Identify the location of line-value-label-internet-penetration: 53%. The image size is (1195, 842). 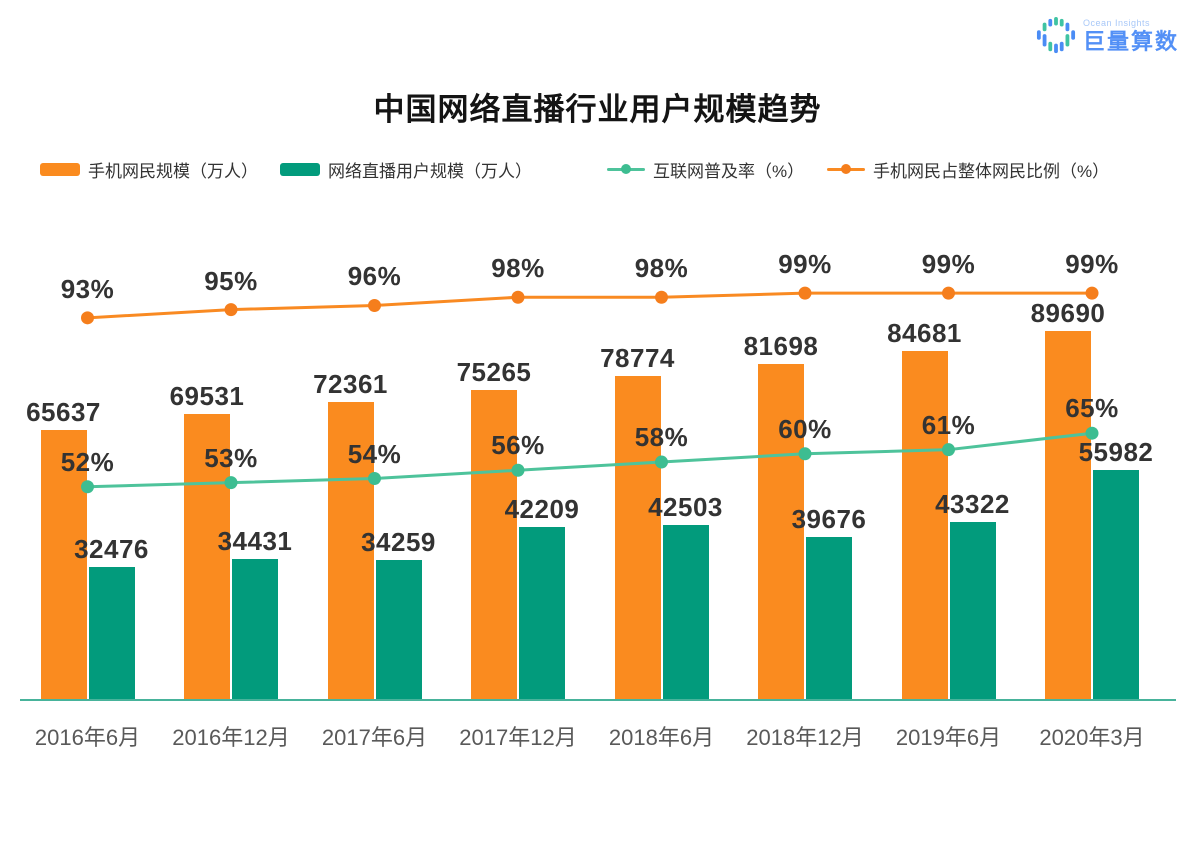
(231, 457).